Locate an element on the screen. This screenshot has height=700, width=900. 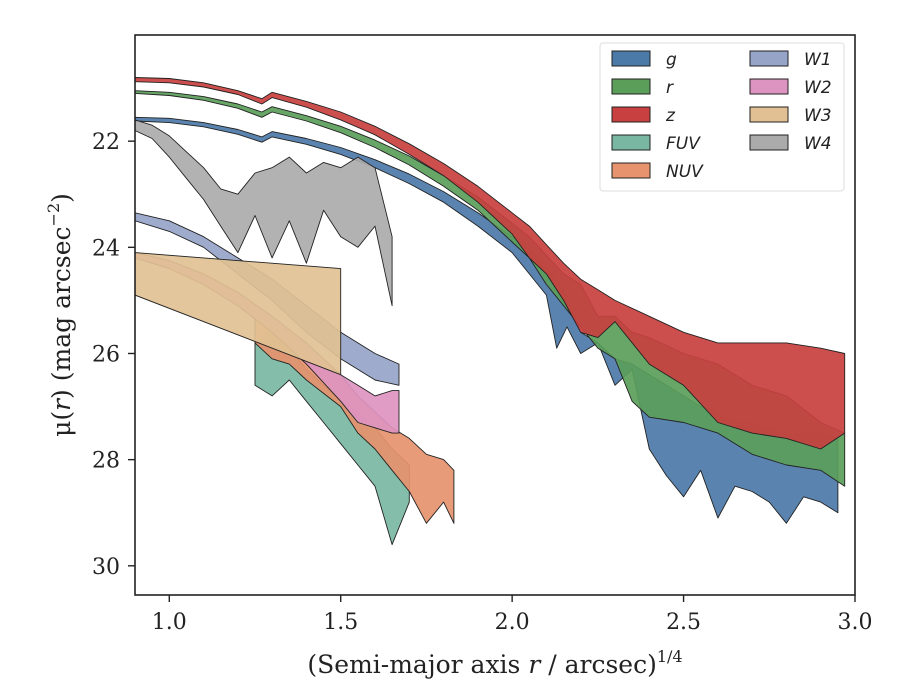
legend-label-fuv: FUV is located at coordinates (683, 144).